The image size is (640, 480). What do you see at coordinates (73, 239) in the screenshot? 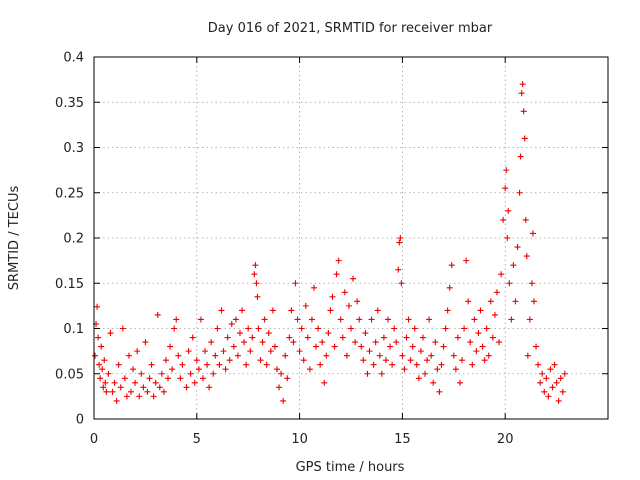
I see `y-tick-label: 0.2` at bounding box center [73, 239].